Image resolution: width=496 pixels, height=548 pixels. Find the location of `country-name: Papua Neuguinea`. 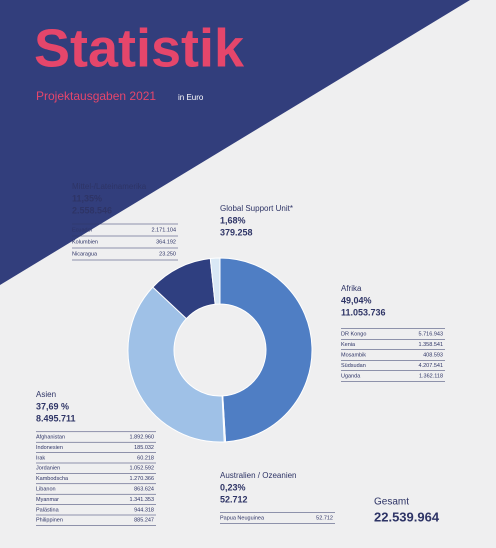

country-name: Papua Neuguinea is located at coordinates (242, 518).